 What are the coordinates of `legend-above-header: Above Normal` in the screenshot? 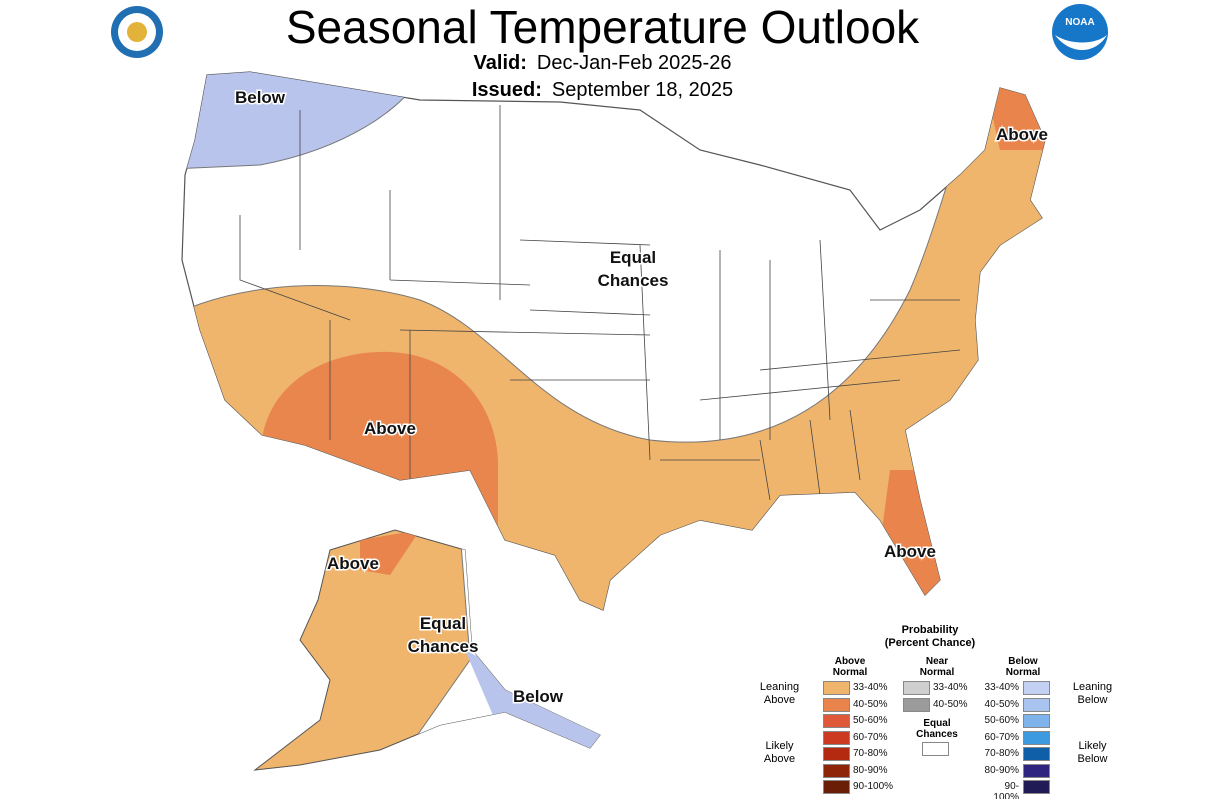 It's located at (850, 667).